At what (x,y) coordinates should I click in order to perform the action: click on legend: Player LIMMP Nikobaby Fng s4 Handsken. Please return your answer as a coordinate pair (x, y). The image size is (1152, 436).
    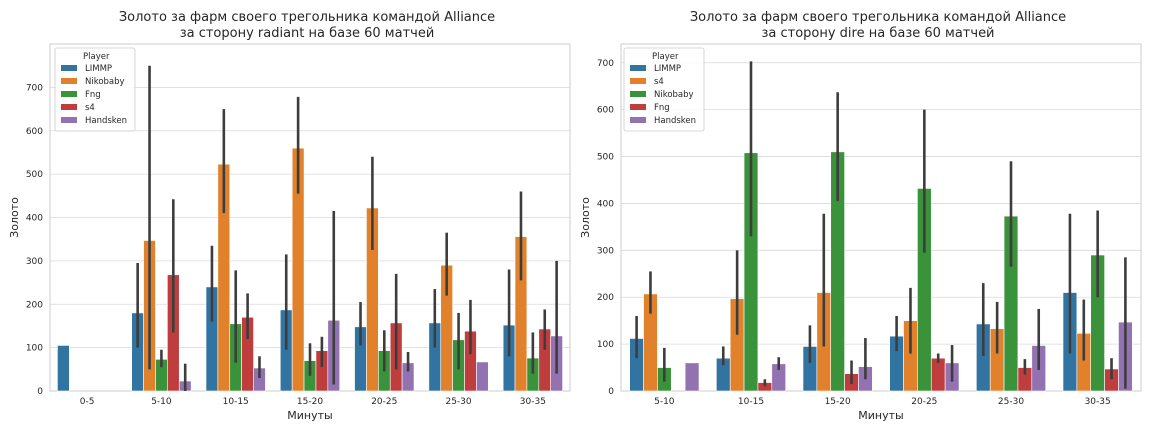
    Looking at the image, I should click on (95, 89).